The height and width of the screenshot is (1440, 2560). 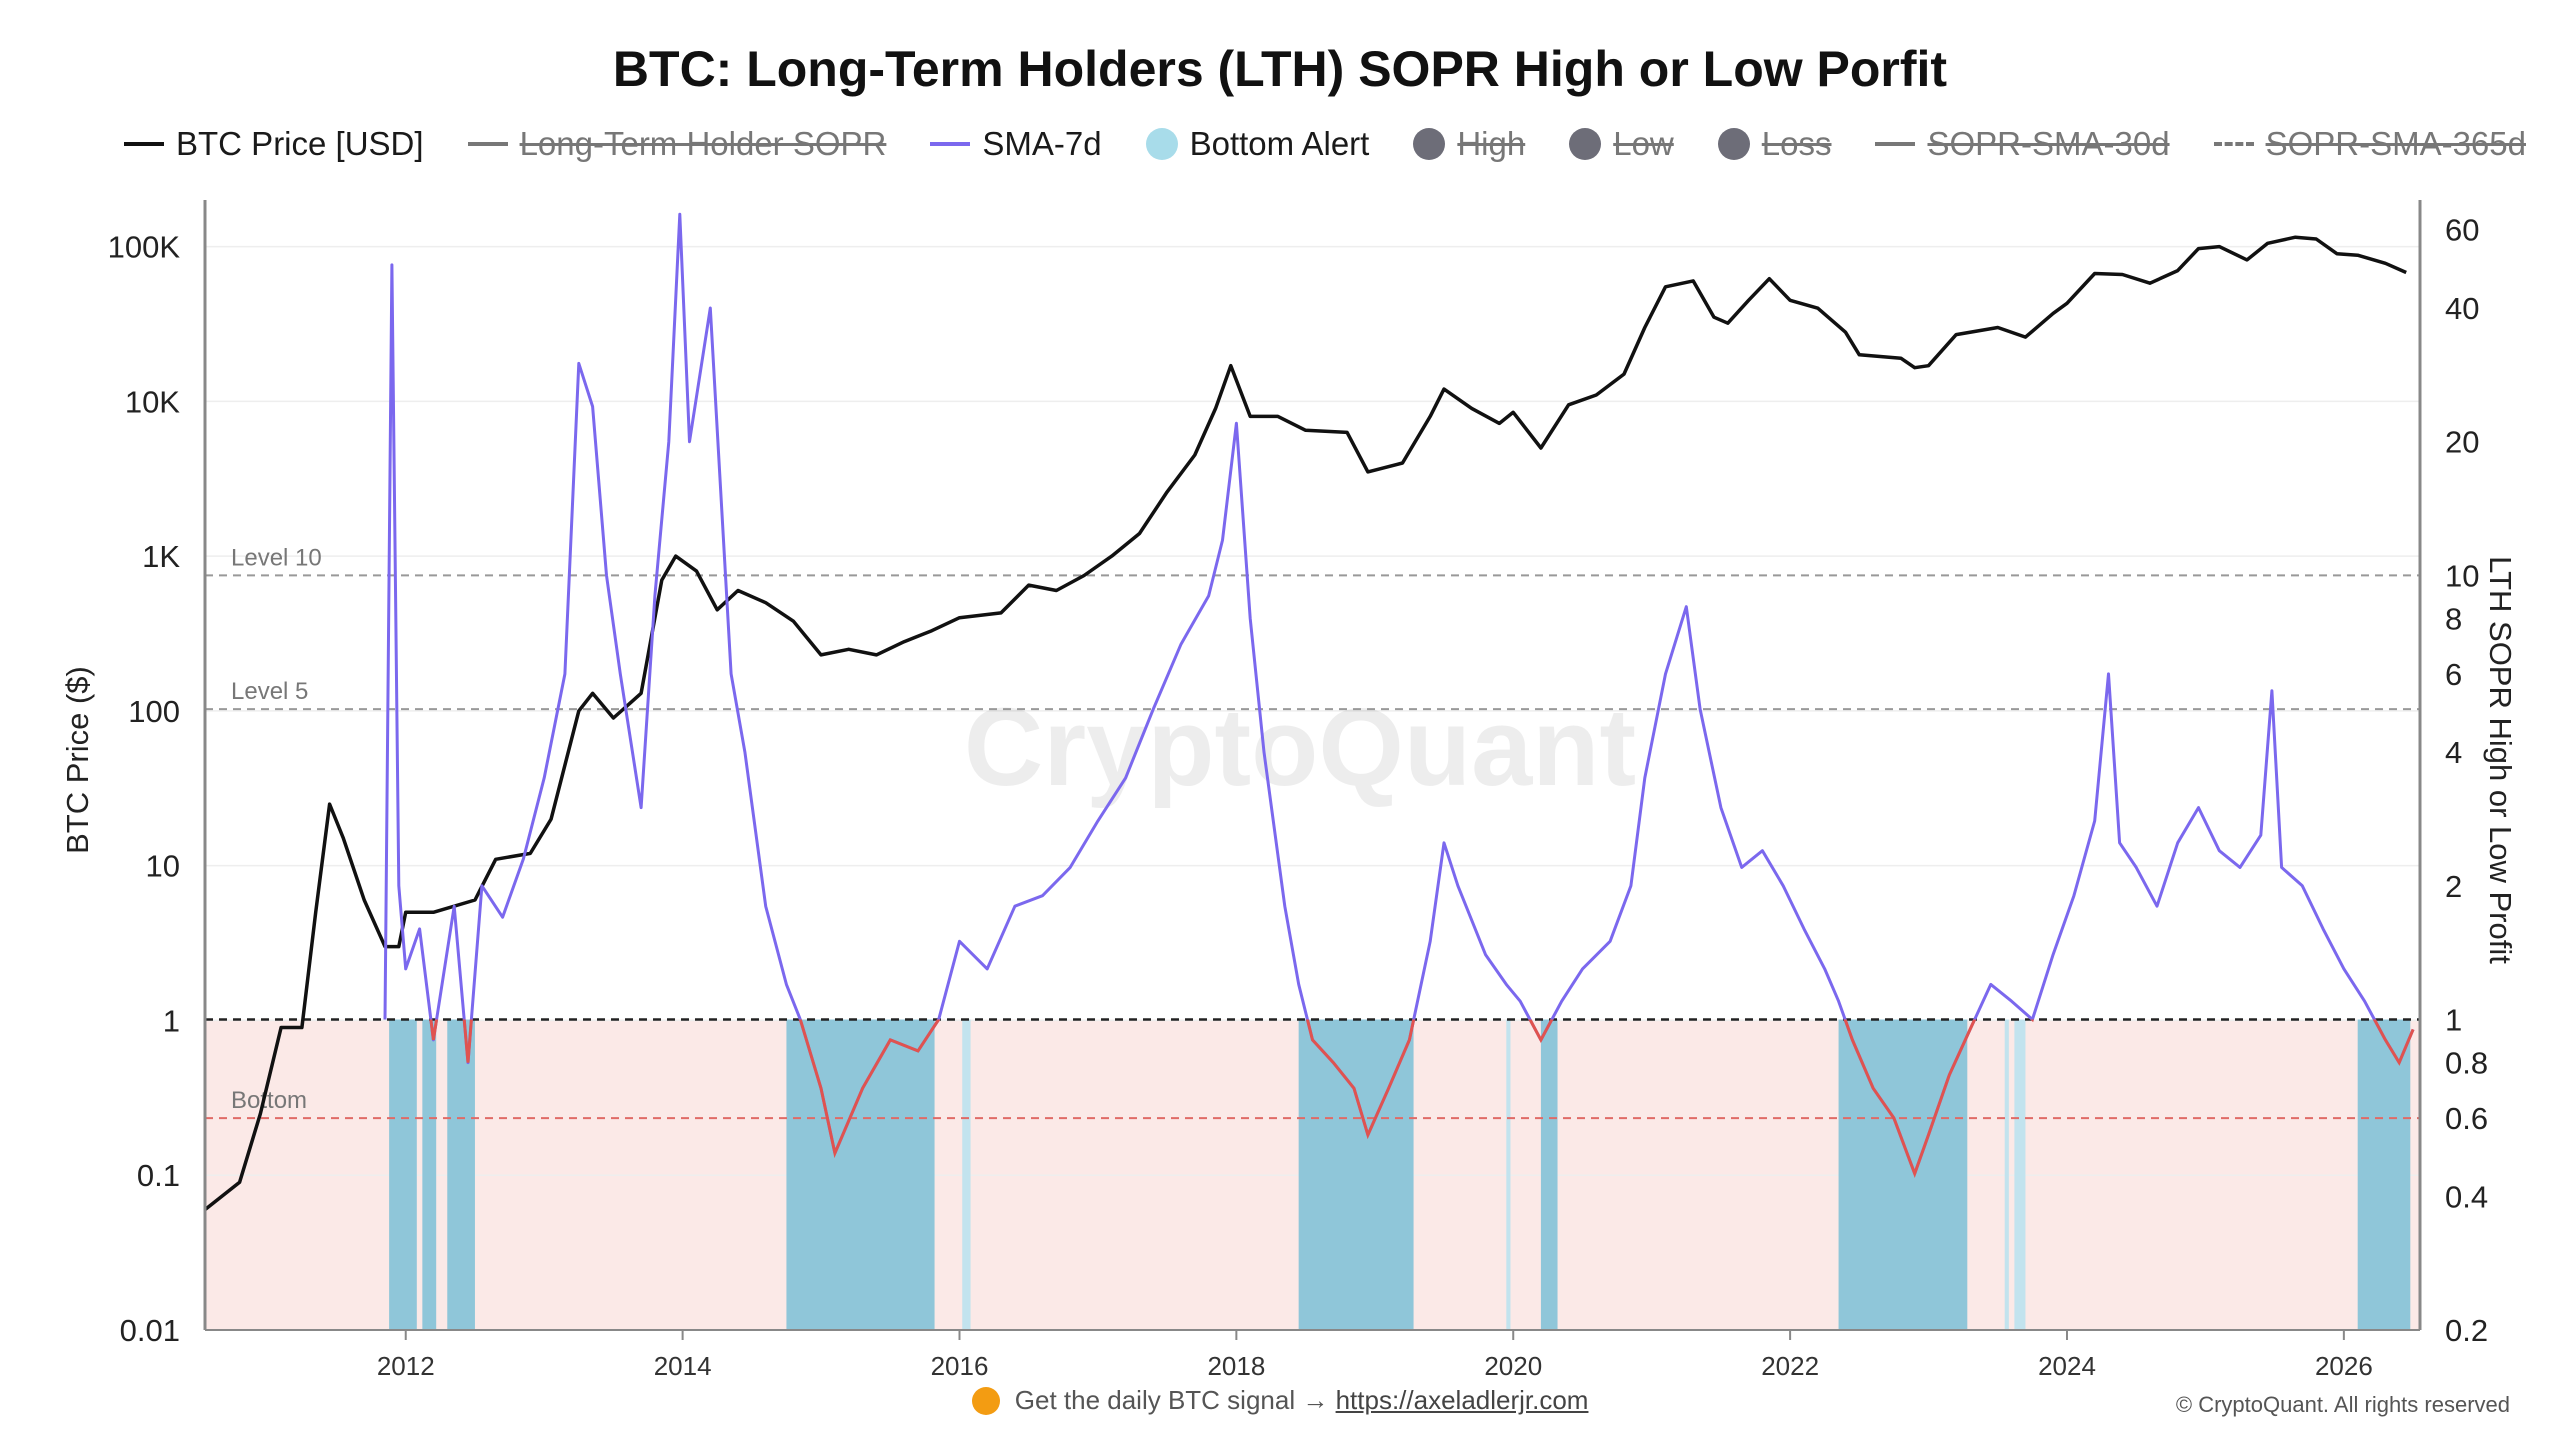 I want to click on legend-label-2: SMA-7d, so click(x=1042, y=143).